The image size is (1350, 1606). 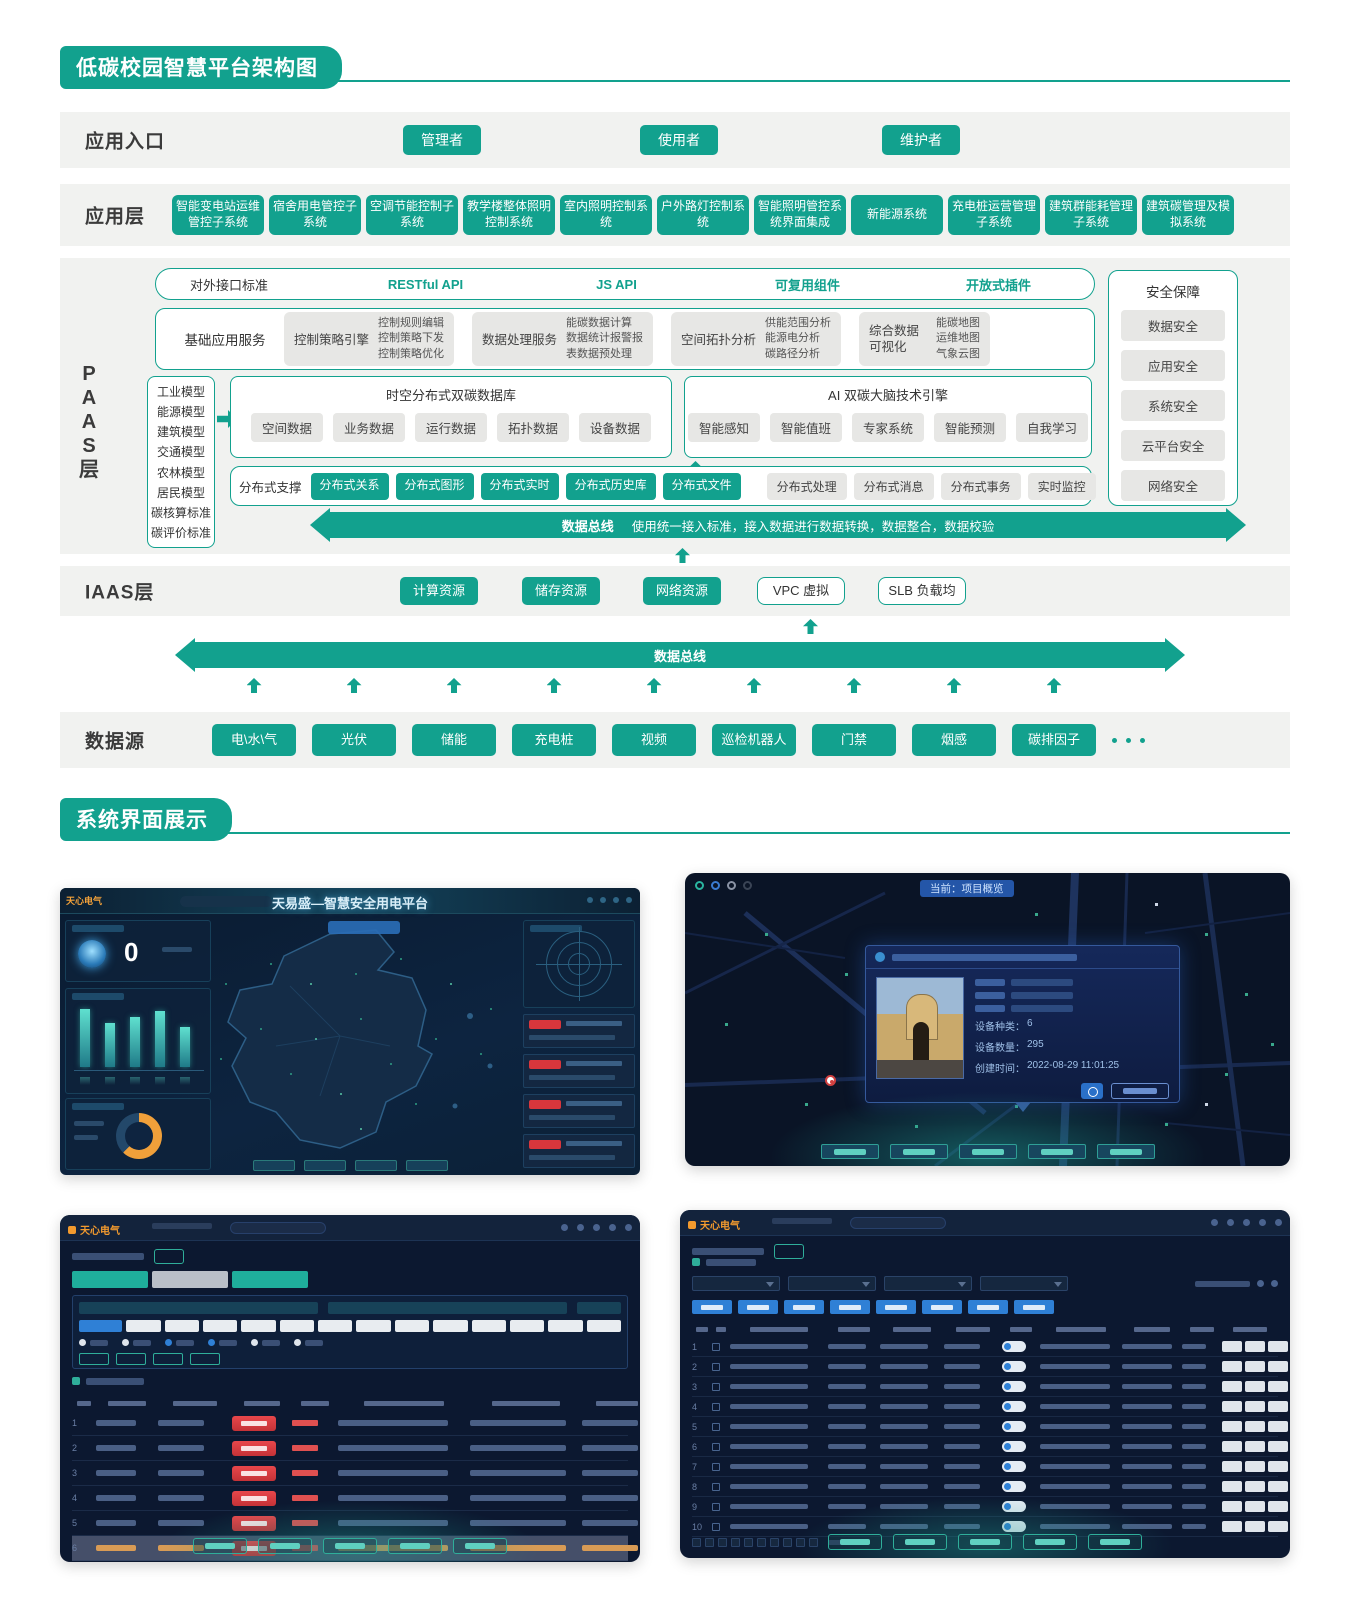 What do you see at coordinates (1091, 215) in the screenshot?
I see `app-subsystem-button: 建筑群能耗管理子系统` at bounding box center [1091, 215].